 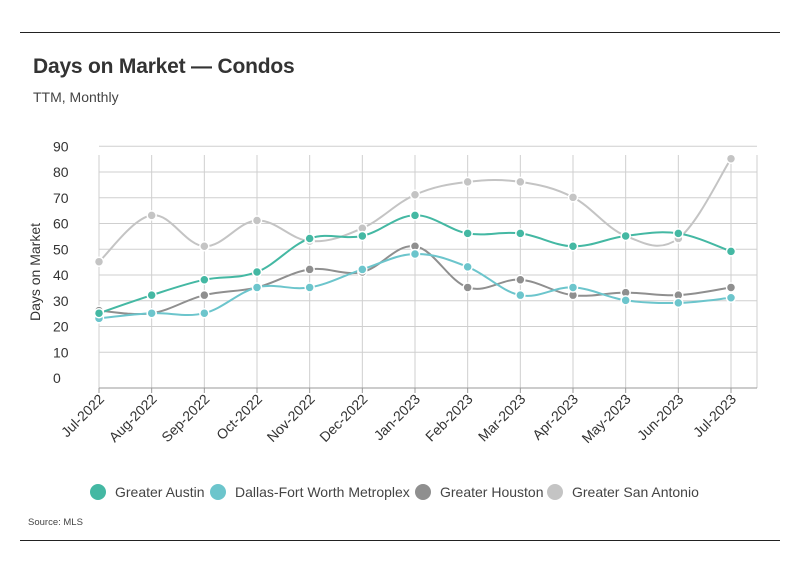 What do you see at coordinates (218, 492) in the screenshot?
I see `legend-marker-dallas-fort-worth-metroplex` at bounding box center [218, 492].